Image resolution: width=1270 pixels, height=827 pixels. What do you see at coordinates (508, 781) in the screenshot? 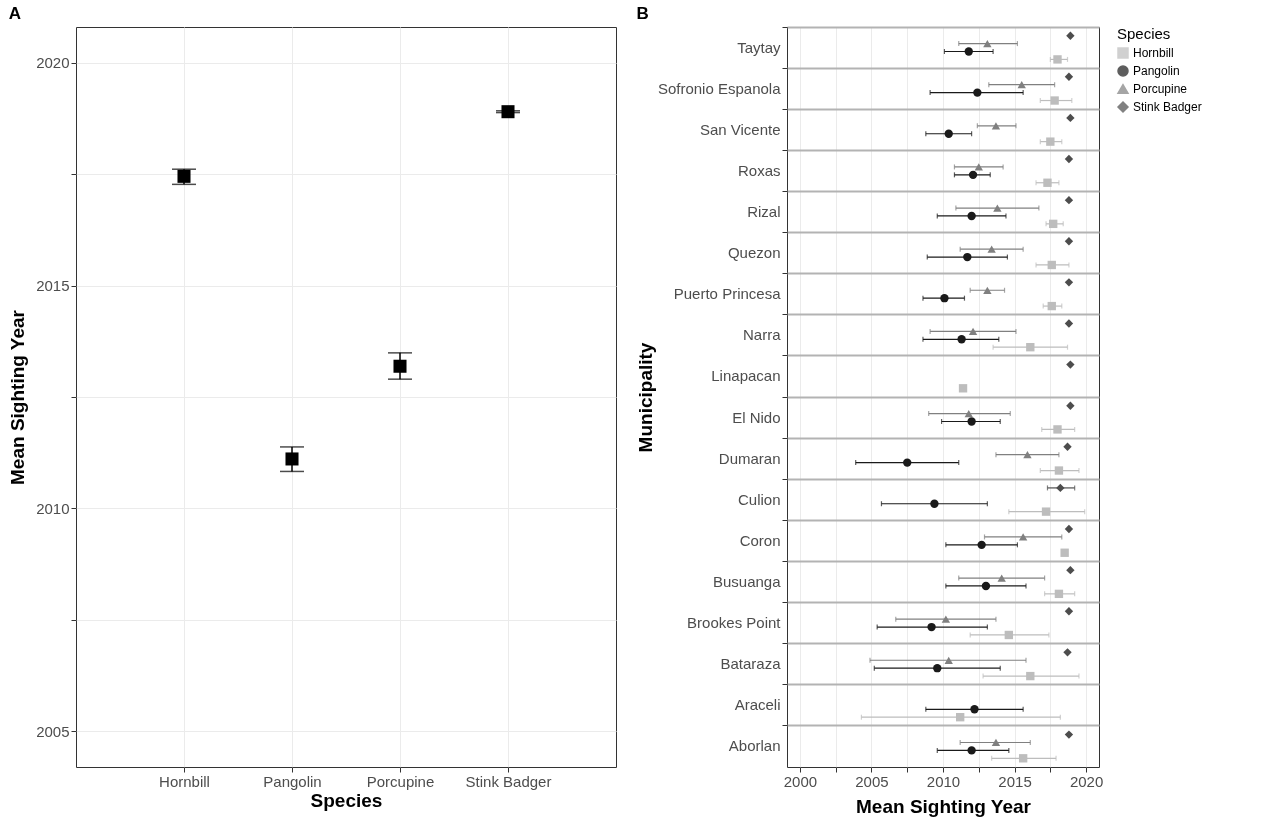
I see `x-tick-label: Stink Badger` at bounding box center [508, 781].